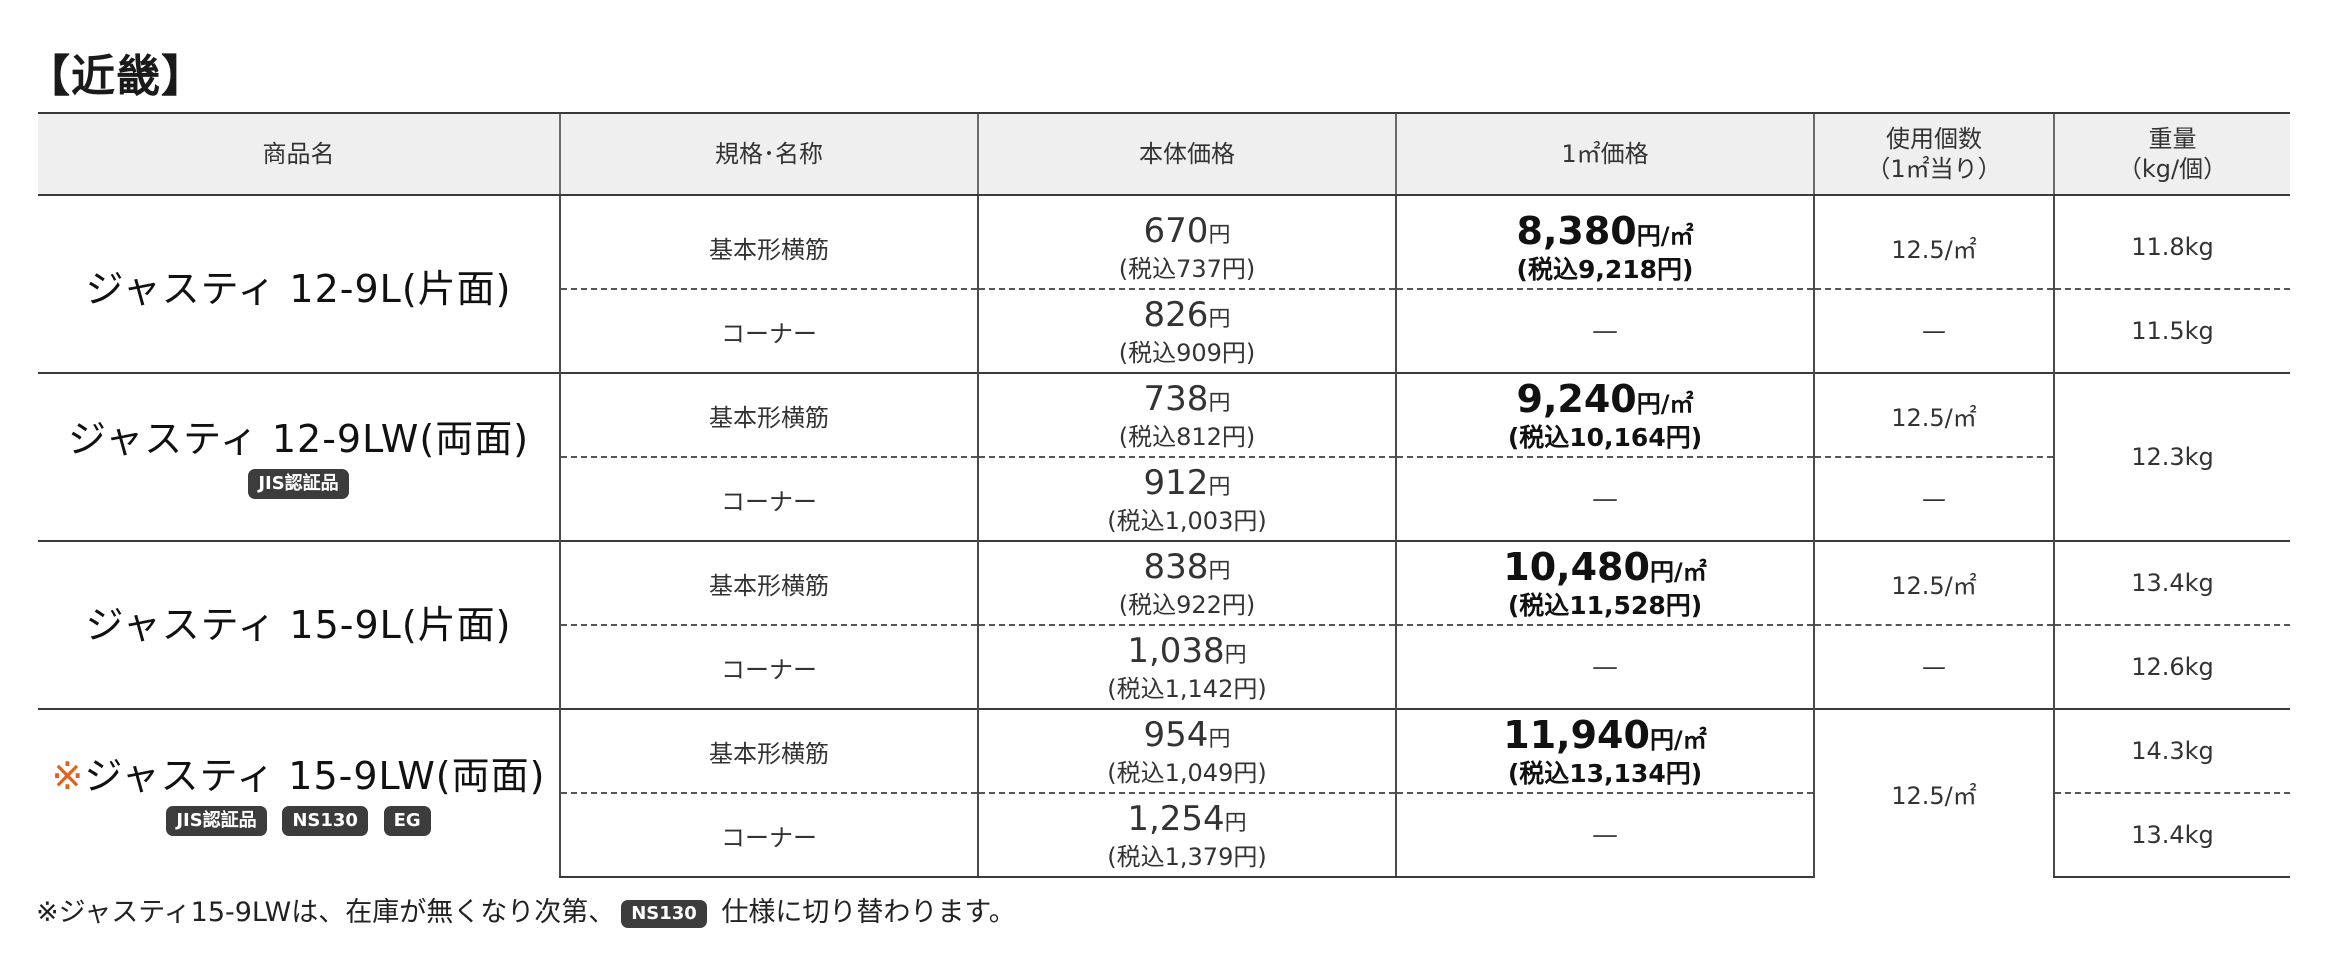 Image resolution: width=2328 pixels, height=954 pixels. I want to click on body-price: 954, so click(1176, 734).